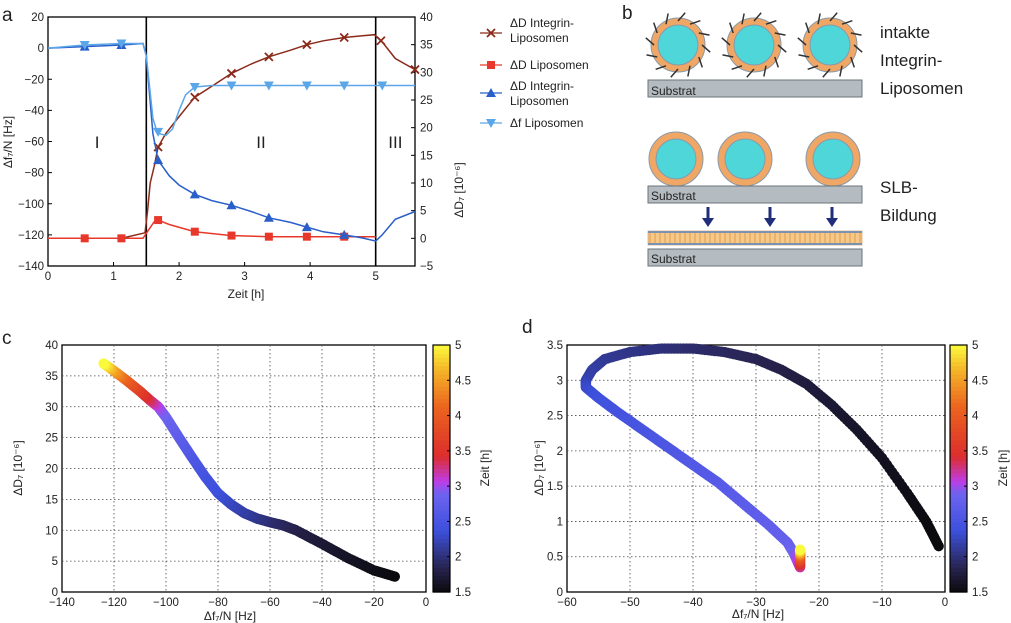 The height and width of the screenshot is (623, 1011). Describe the element at coordinates (555, 417) in the screenshot. I see `y-tick-label: 2.5` at that location.